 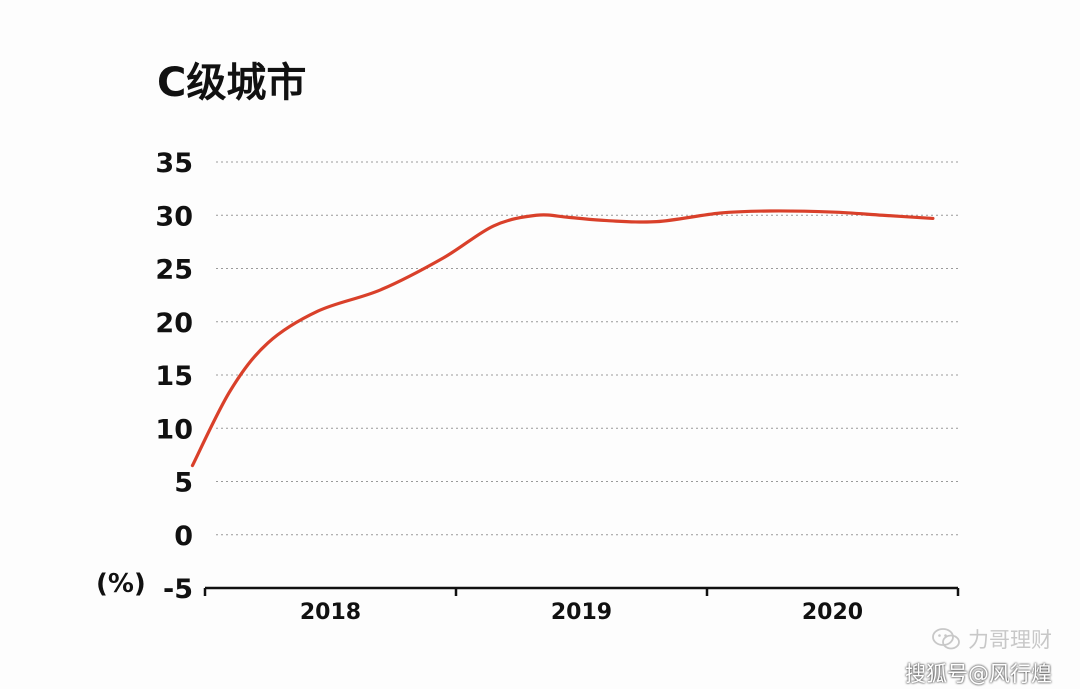 I want to click on unit-label: (%), so click(x=121, y=584).